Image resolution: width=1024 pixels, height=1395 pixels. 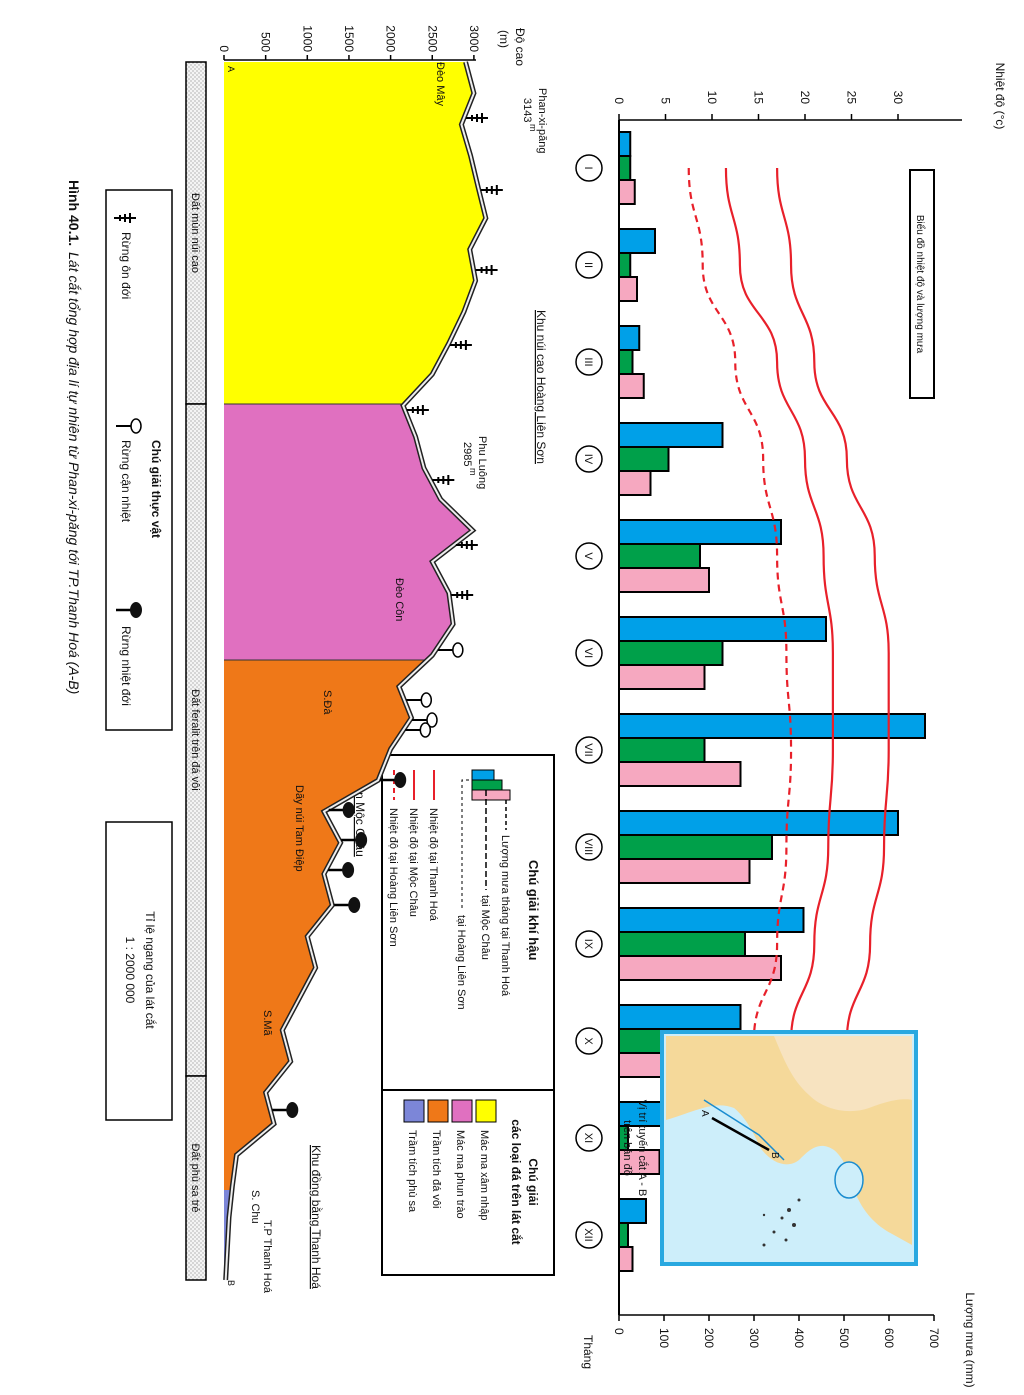 I want to click on y-left-tick-label: 0, so click(x=619, y=100).